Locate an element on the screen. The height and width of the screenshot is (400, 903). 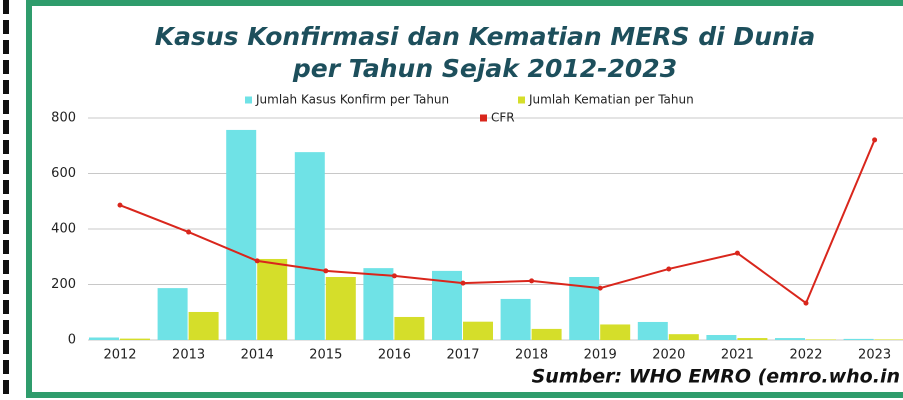
legend-label: Jumlah Kasus Konfirm per Tahun is located at coordinates (352, 100).